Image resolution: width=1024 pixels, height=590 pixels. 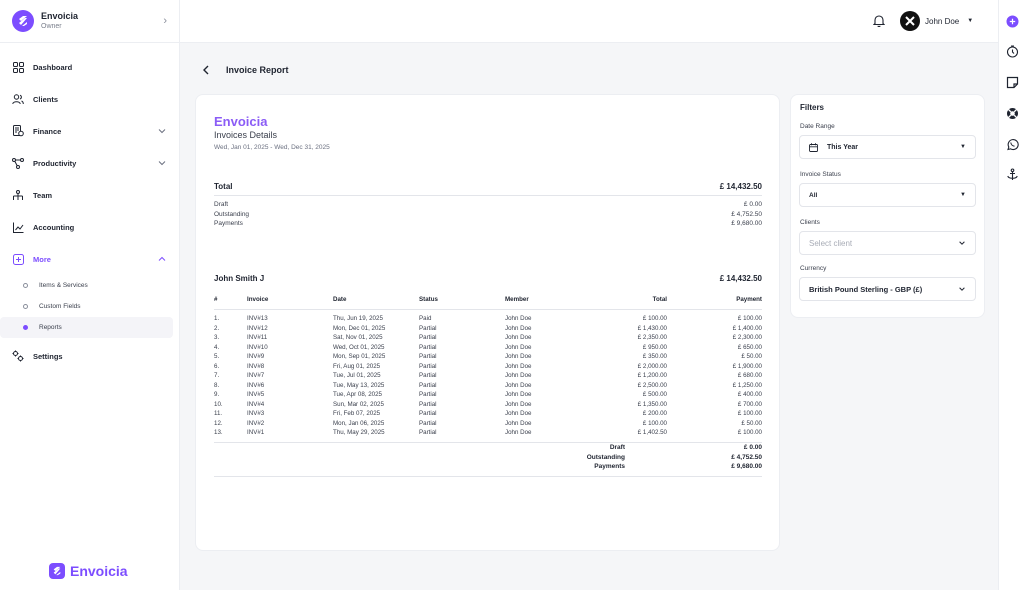 What do you see at coordinates (18, 227) in the screenshot?
I see `accounting-icon` at bounding box center [18, 227].